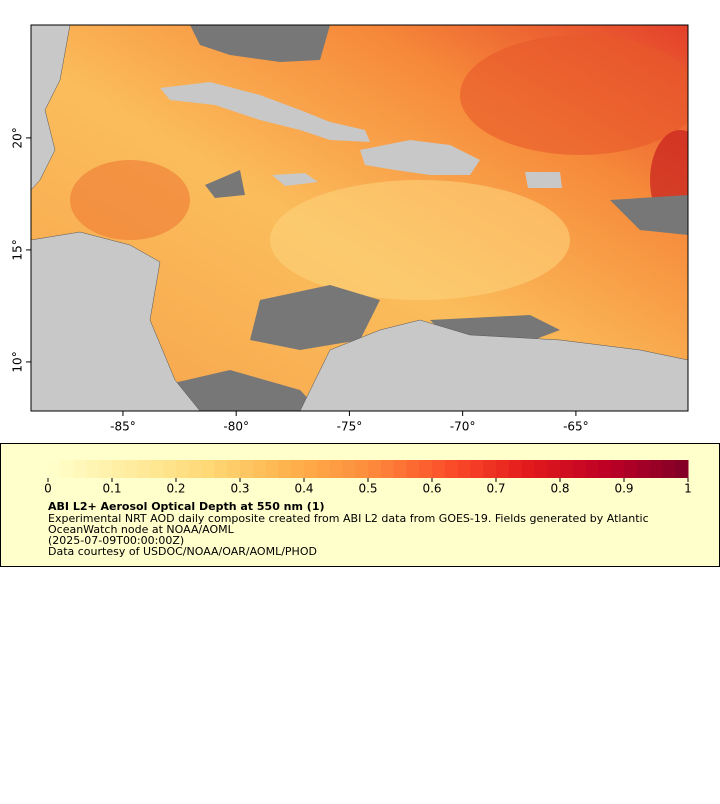  Describe the element at coordinates (688, 489) in the screenshot. I see `colorbar-tick-label: 1` at that location.